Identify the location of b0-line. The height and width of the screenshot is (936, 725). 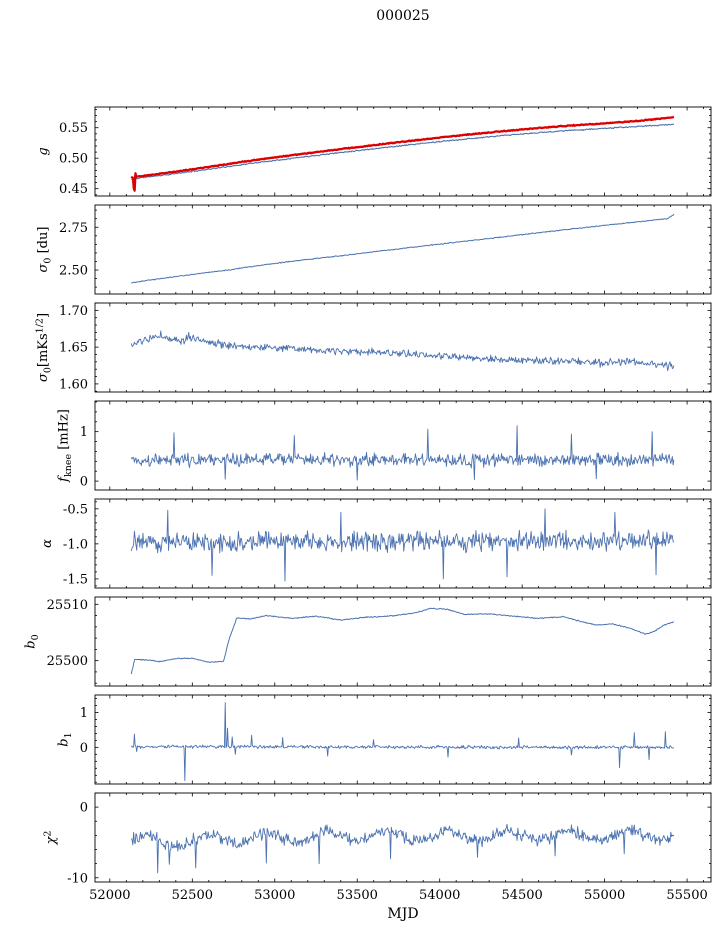
(402, 641).